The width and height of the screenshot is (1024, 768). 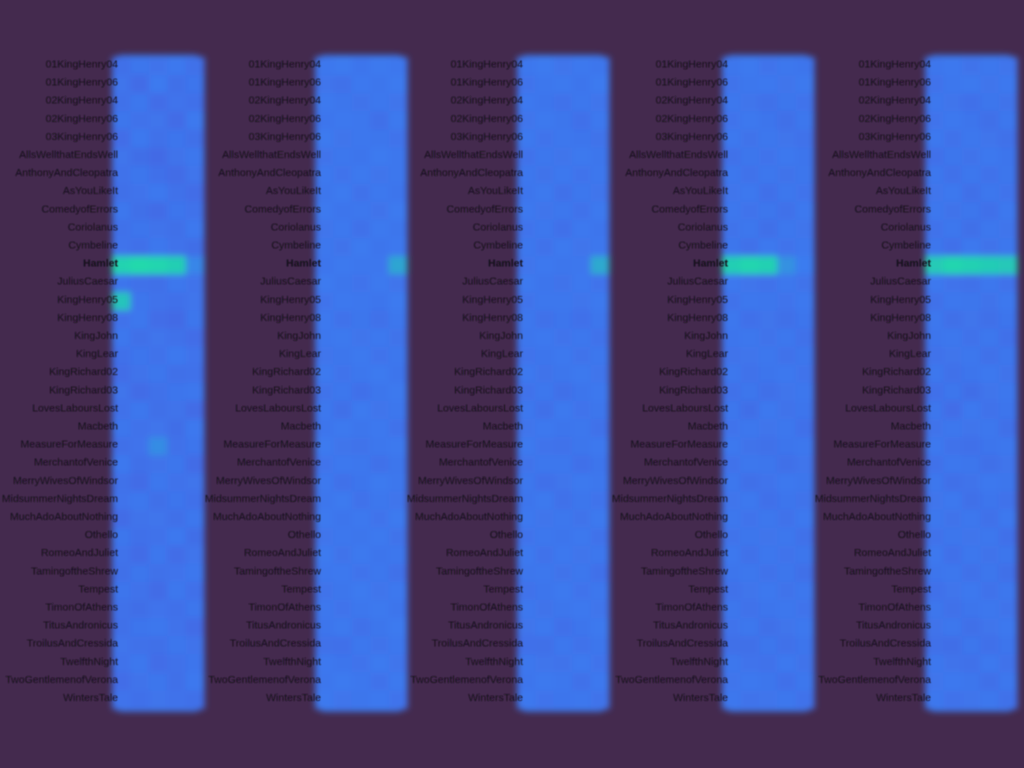 I want to click on row-label: TimonOfAthens, so click(x=81, y=608).